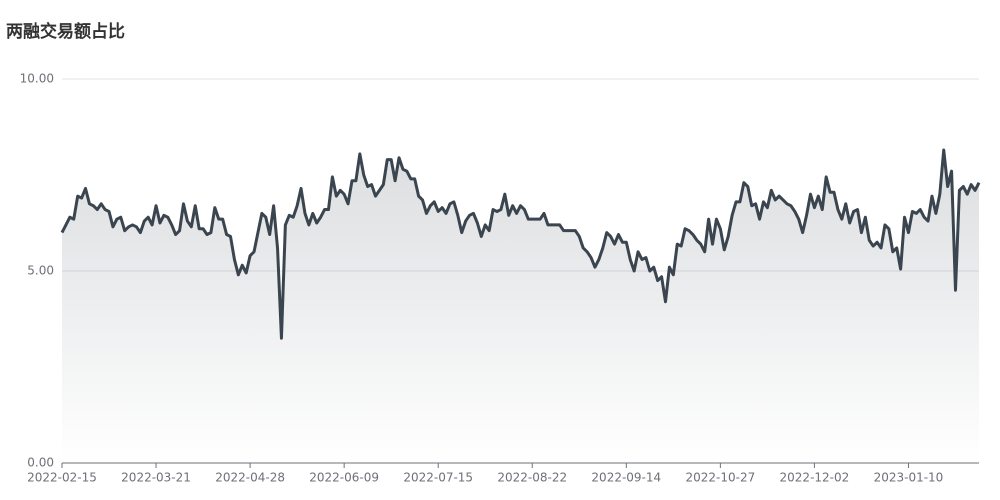  I want to click on x-tick-label: 2022-12-02, so click(815, 478).